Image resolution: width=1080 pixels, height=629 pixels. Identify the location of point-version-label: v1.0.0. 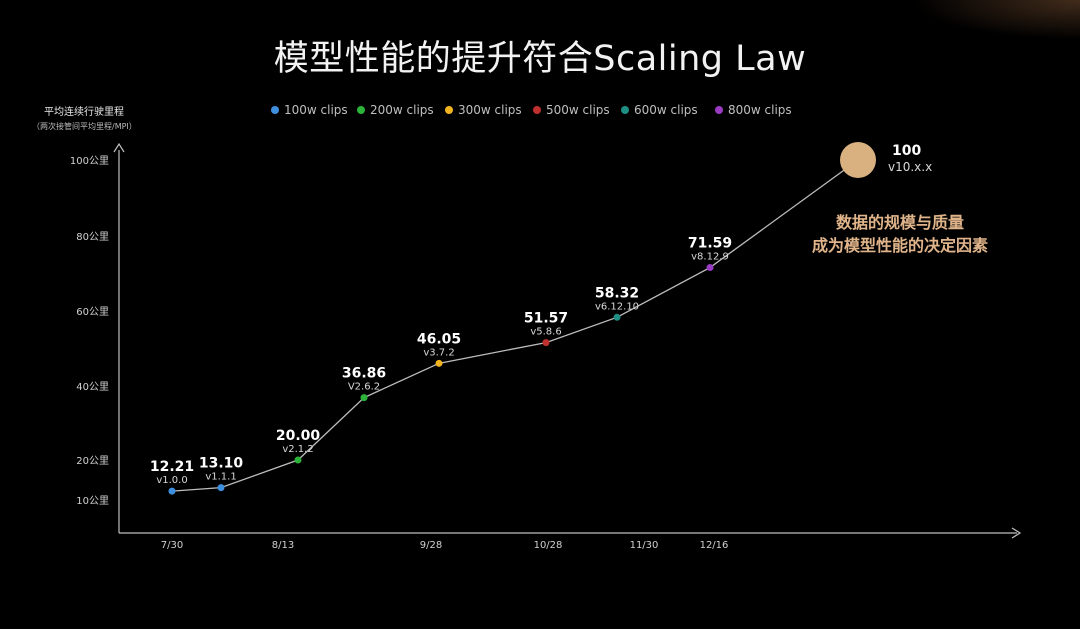
(171, 480).